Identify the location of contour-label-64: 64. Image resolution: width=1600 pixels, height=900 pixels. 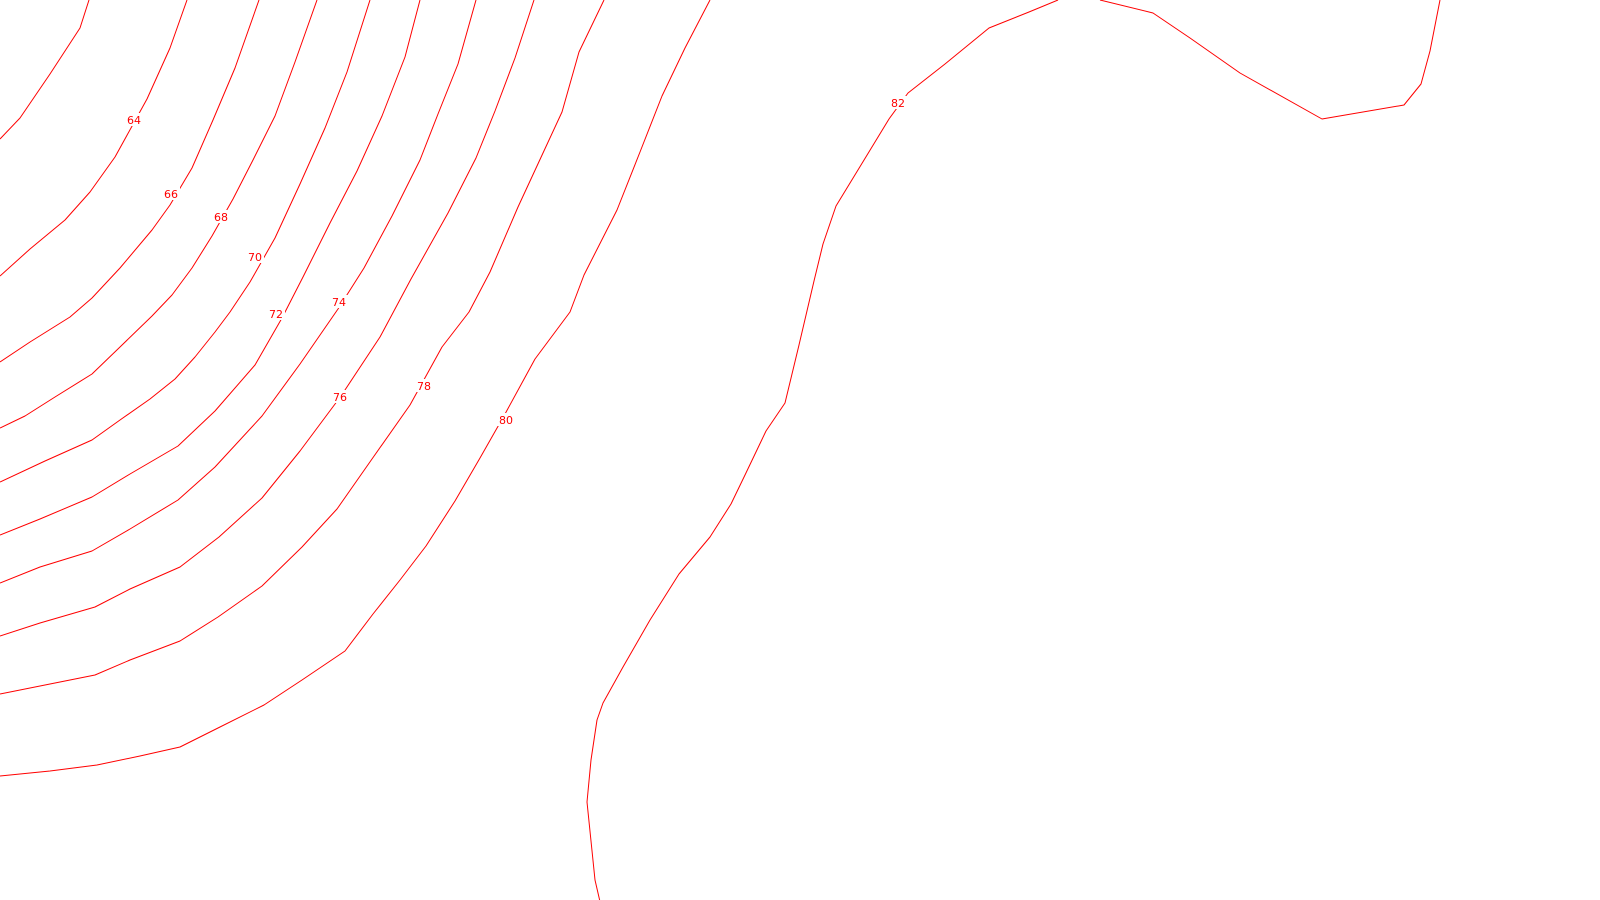
(134, 120).